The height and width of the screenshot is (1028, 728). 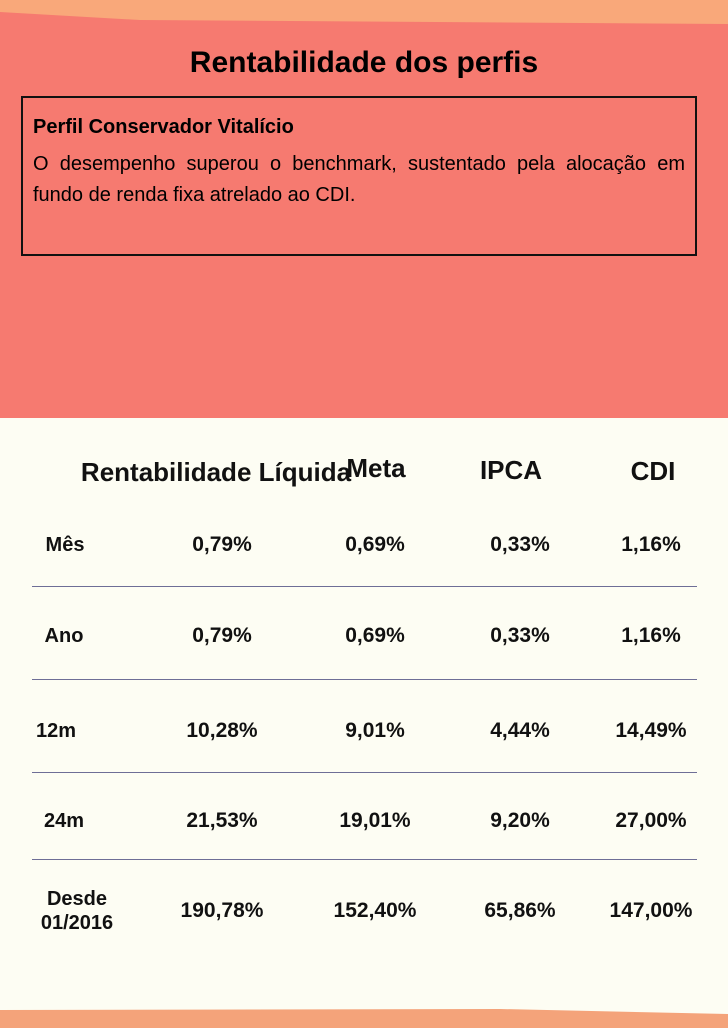 I want to click on table-cell: 19,01%, so click(x=375, y=820).